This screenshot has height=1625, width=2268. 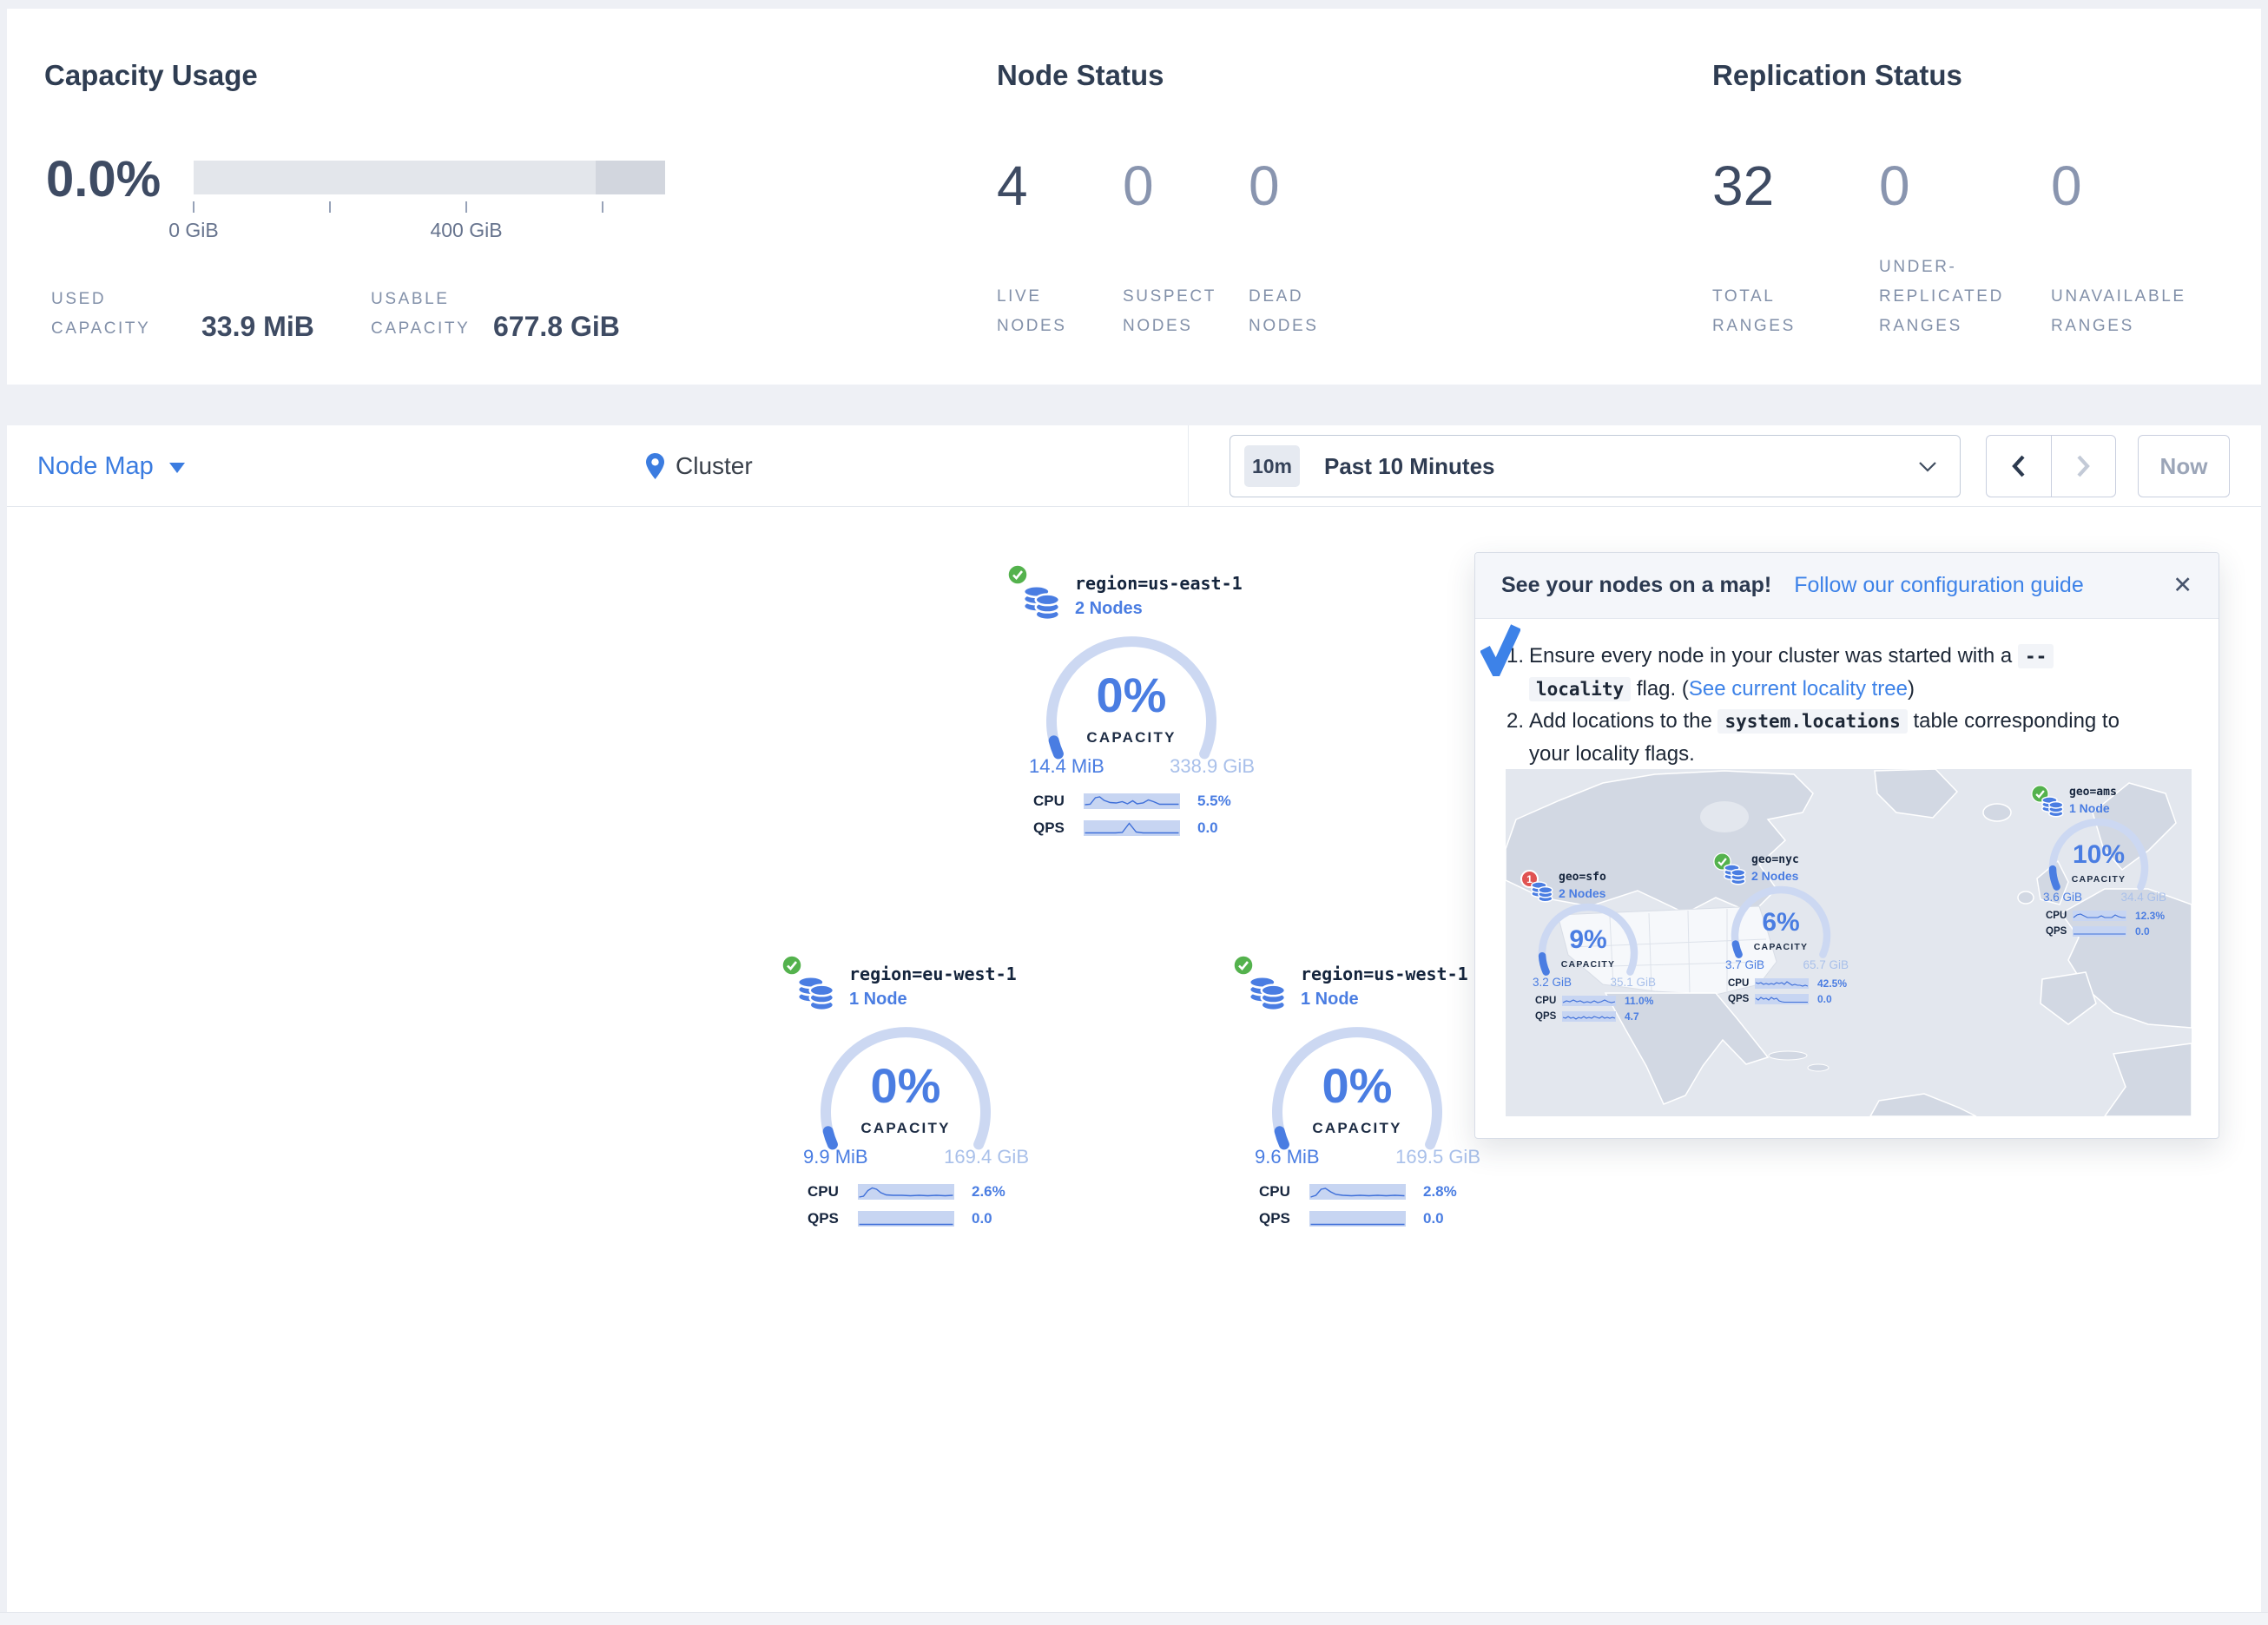 I want to click on view-mode-dropdown: Node Map, so click(x=111, y=466).